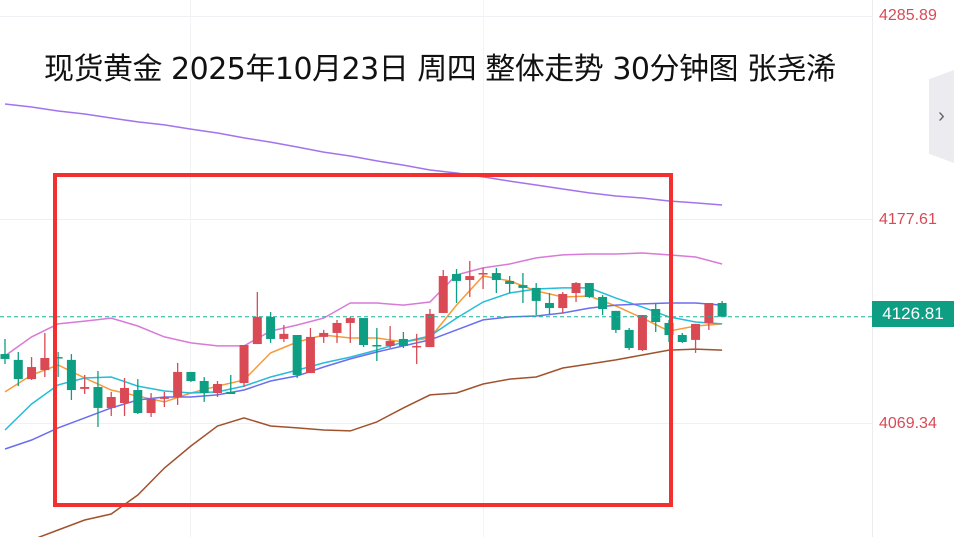 This screenshot has width=954, height=537. What do you see at coordinates (941, 116) in the screenshot?
I see `chevron-right-icon: ›` at bounding box center [941, 116].